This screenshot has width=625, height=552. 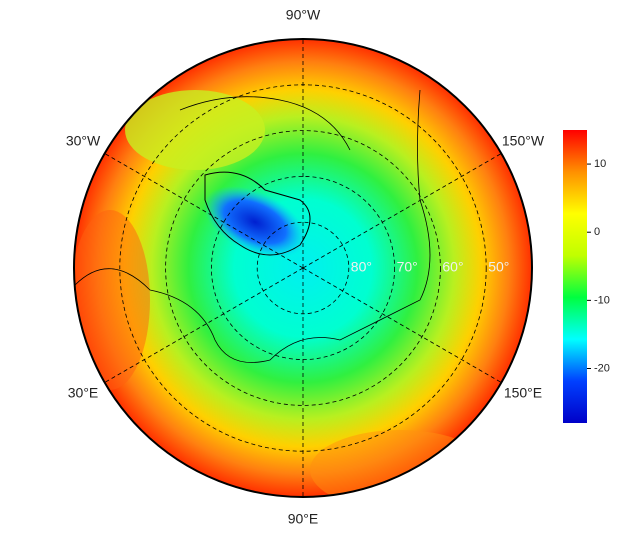 What do you see at coordinates (575, 276) in the screenshot?
I see `colorbar-ramp` at bounding box center [575, 276].